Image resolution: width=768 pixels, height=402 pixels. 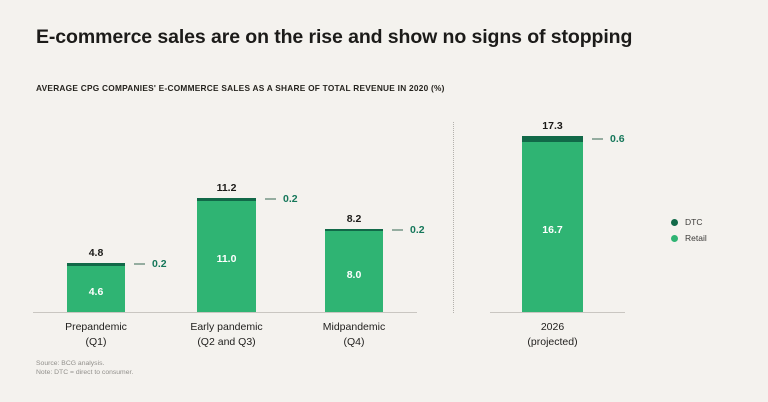 I want to click on legend-item-retail: Retail, so click(x=689, y=238).